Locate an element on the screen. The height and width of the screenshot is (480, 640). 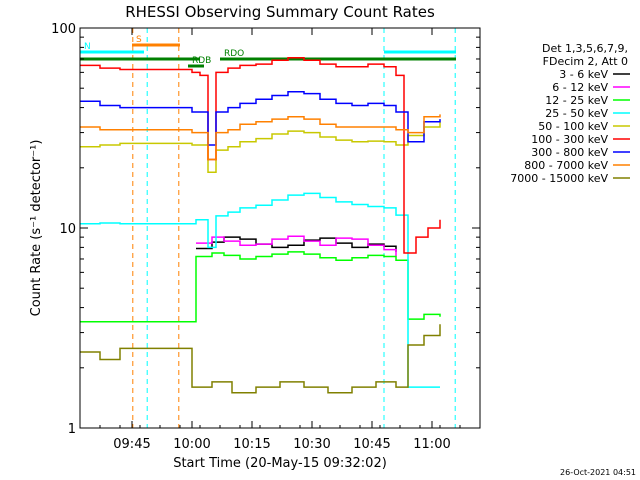
legend-label-6: 300 - 800 keV is located at coordinates (569, 152).